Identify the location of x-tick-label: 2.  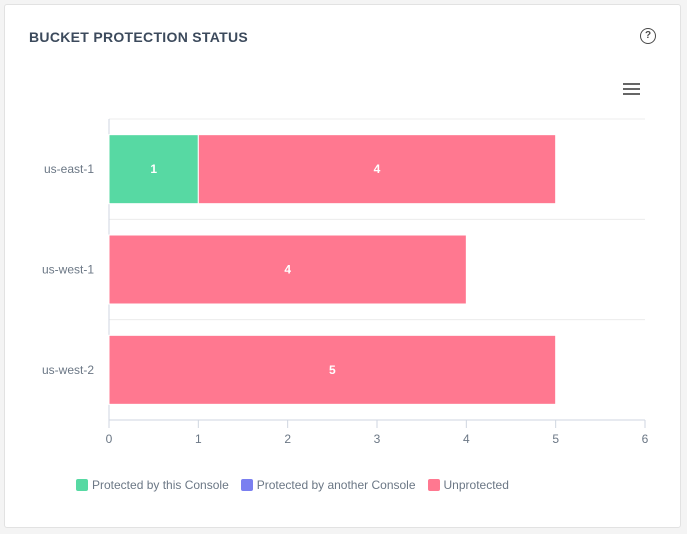
(287, 439).